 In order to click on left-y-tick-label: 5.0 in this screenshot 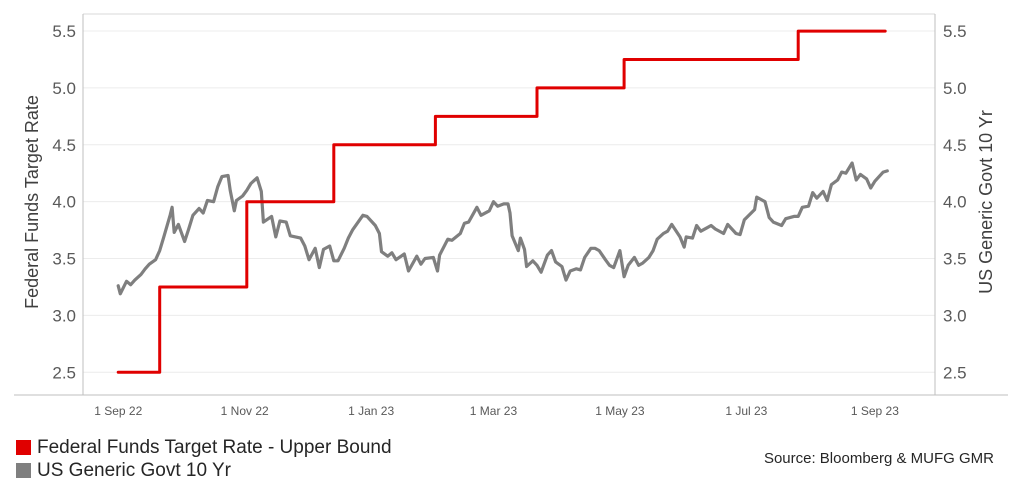, I will do `click(64, 88)`.